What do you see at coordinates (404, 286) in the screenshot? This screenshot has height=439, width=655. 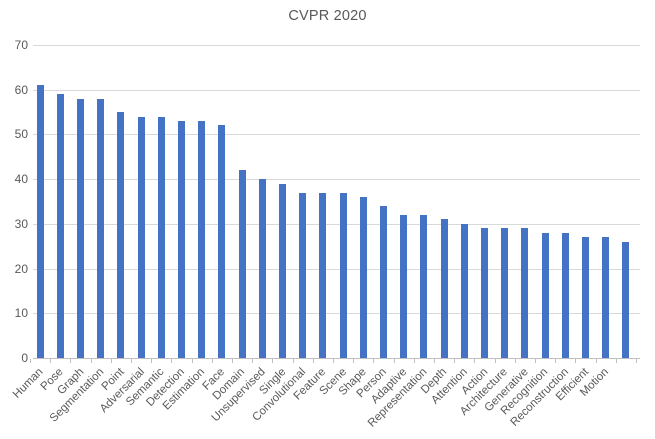 I see `bar-adaptive` at bounding box center [404, 286].